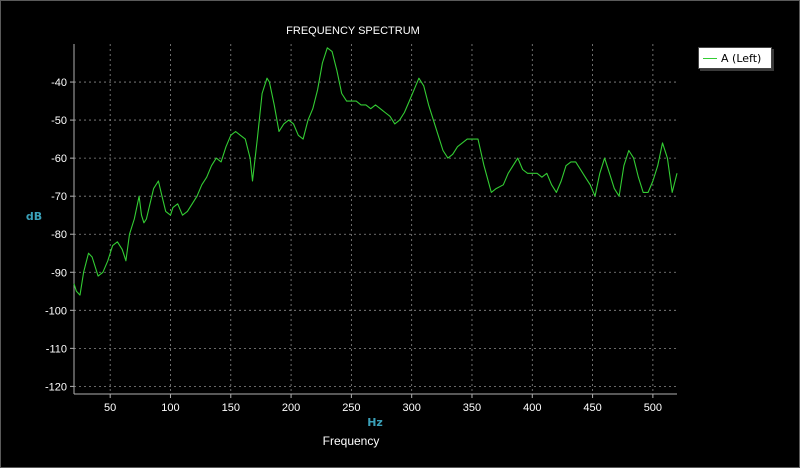 This screenshot has width=800, height=468. Describe the element at coordinates (56, 387) in the screenshot. I see `y-tick-label: -120` at that location.